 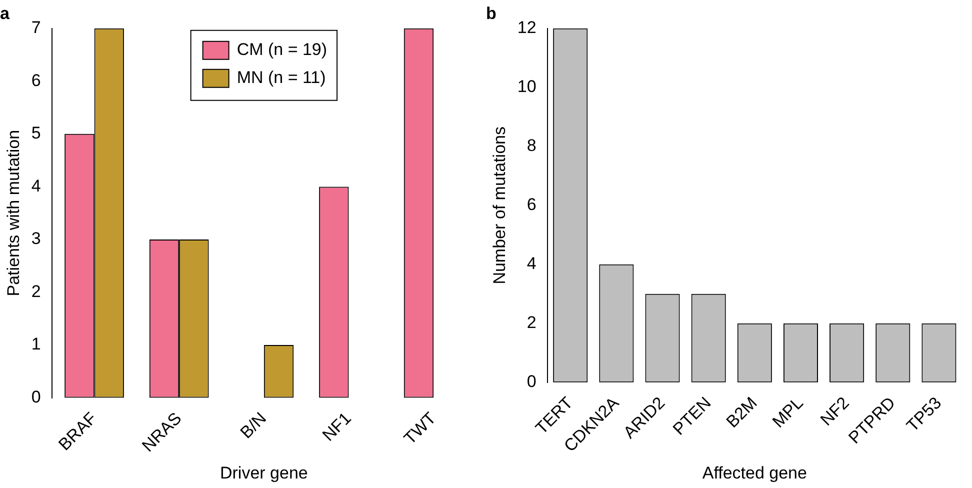 I want to click on x-tick-label: NF2, so click(x=834, y=411).